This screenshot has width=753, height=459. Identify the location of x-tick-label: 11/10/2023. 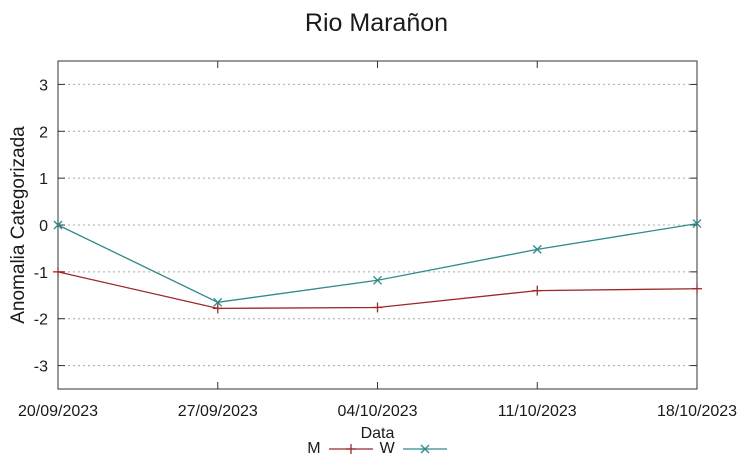
(537, 411).